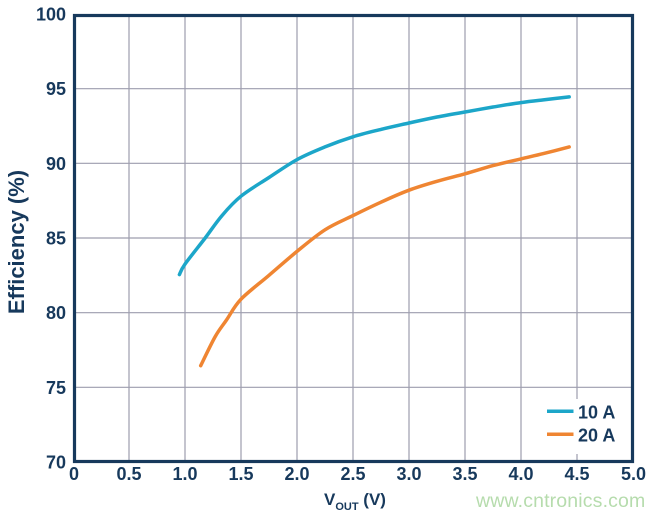  Describe the element at coordinates (520, 474) in the screenshot. I see `svg-text: 4.0` at that location.